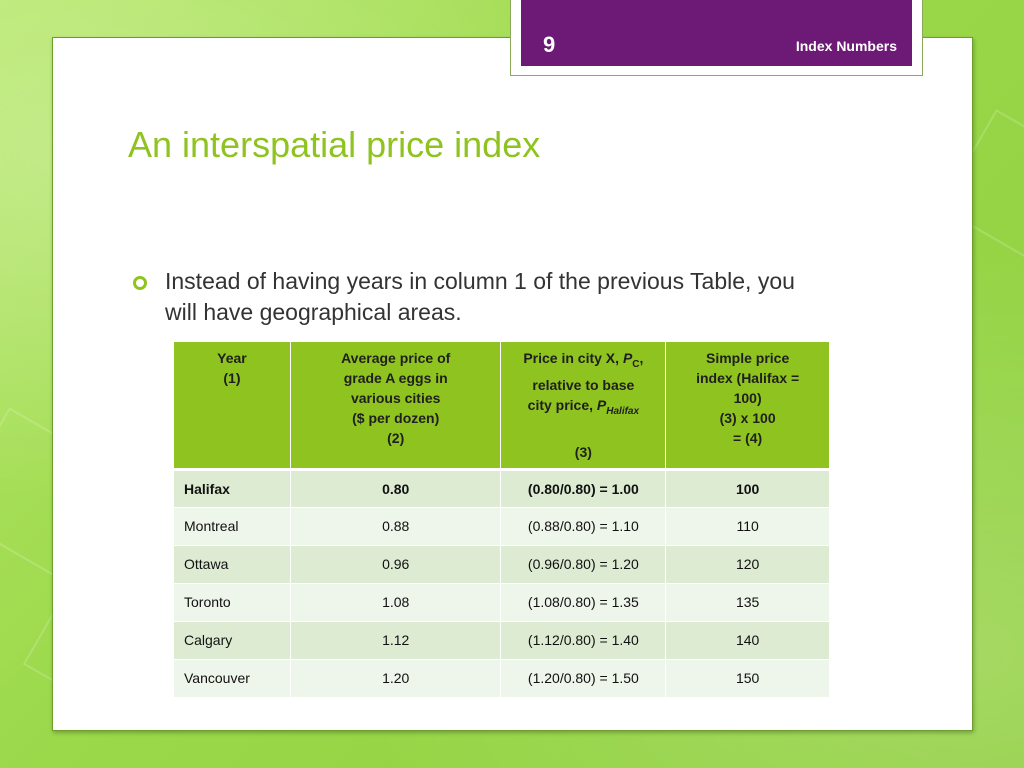 Image resolution: width=1024 pixels, height=768 pixels. I want to click on cell-city: Vancouver, so click(232, 678).